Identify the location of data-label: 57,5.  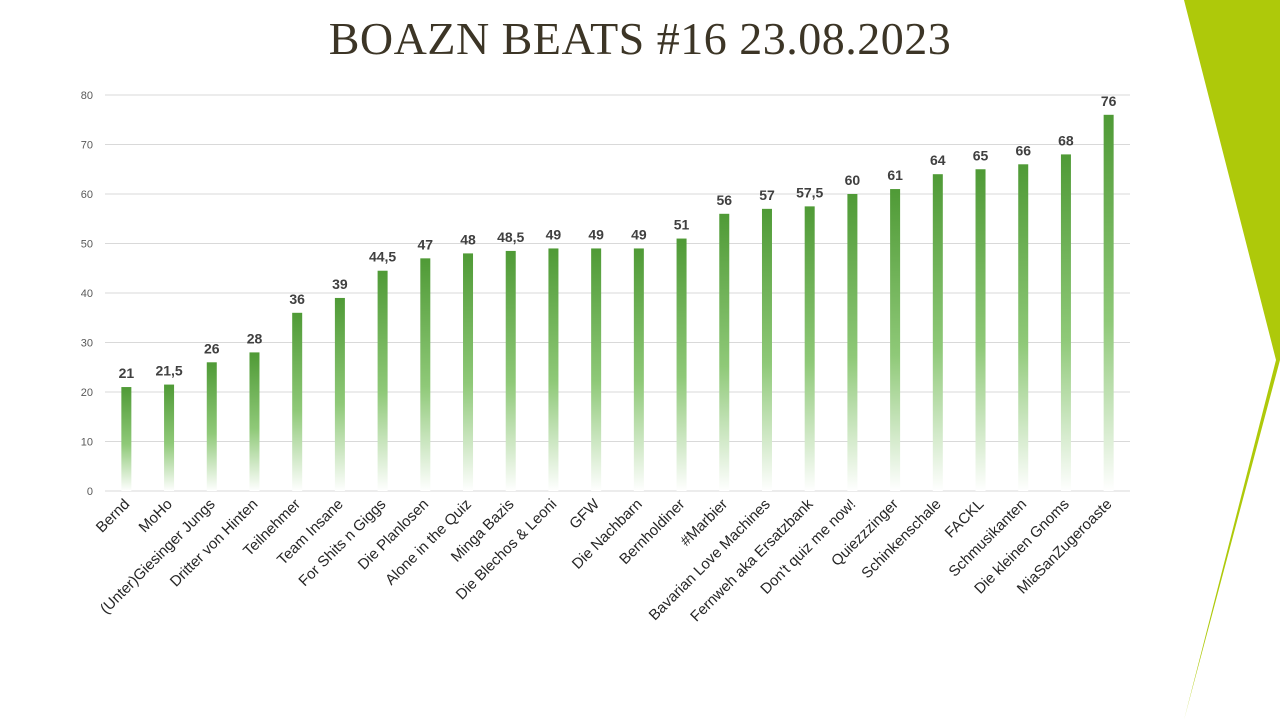
(809, 192).